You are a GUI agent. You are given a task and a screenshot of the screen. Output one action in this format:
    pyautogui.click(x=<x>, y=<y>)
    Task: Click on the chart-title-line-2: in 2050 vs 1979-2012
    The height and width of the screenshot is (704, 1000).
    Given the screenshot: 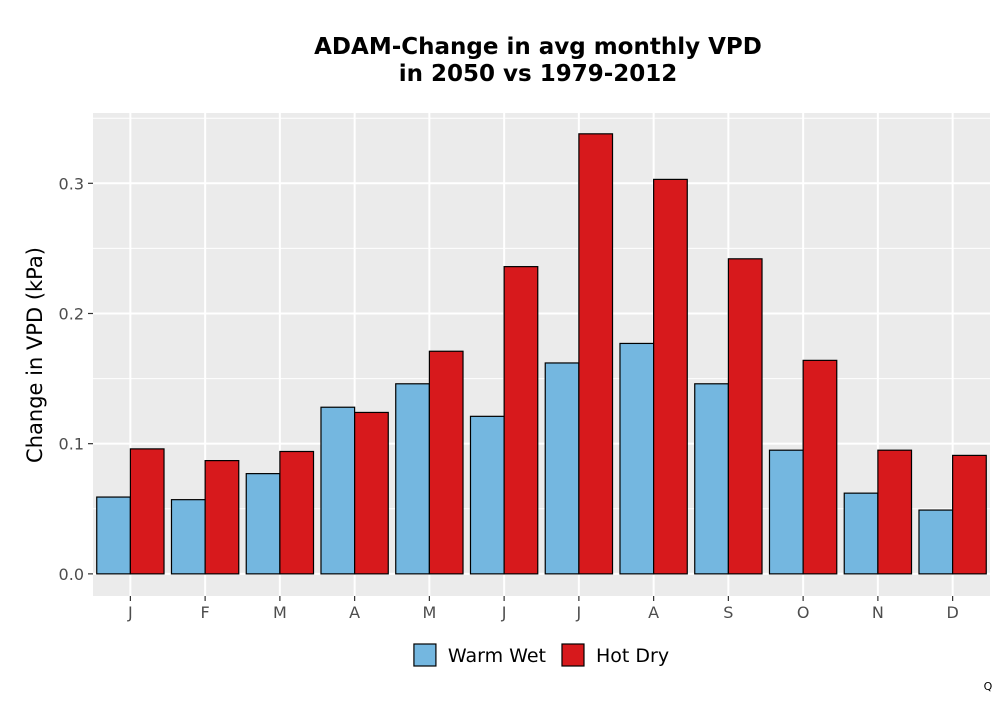 What is the action you would take?
    pyautogui.click(x=538, y=74)
    